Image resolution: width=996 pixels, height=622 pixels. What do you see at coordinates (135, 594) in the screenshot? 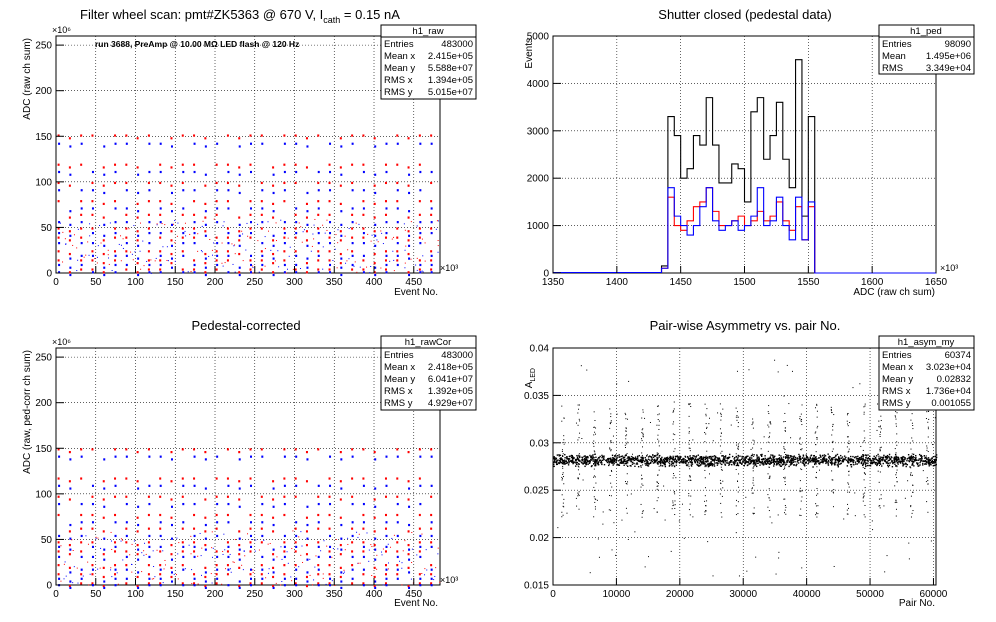
I see `x-tick-label: 100` at bounding box center [135, 594].